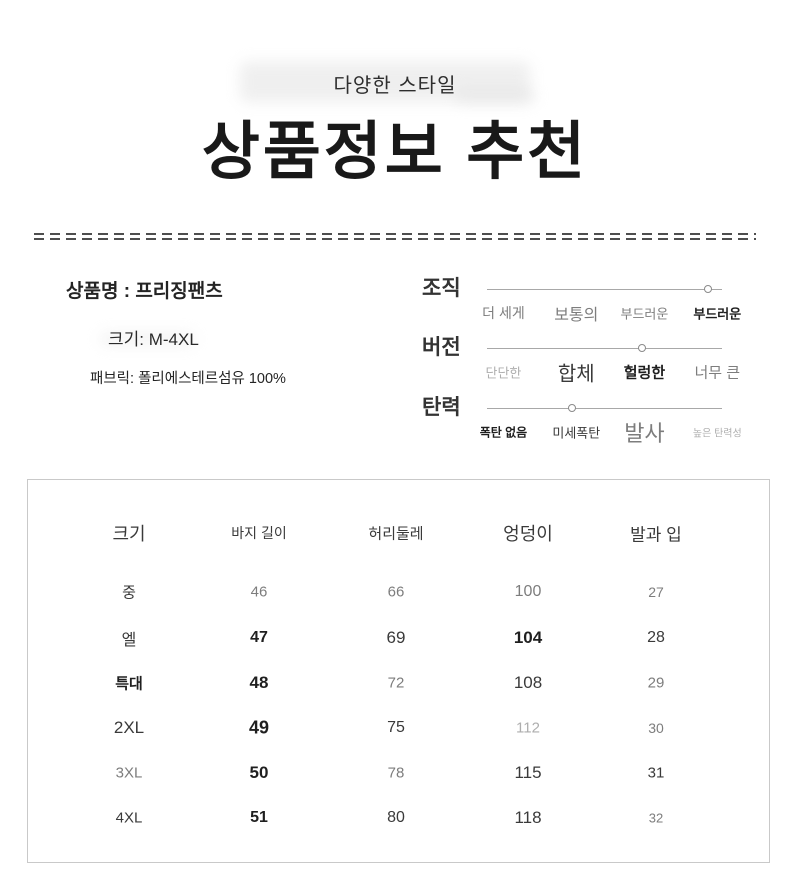 The width and height of the screenshot is (790, 885). Describe the element at coordinates (396, 817) in the screenshot. I see `table-cell: 80` at that location.